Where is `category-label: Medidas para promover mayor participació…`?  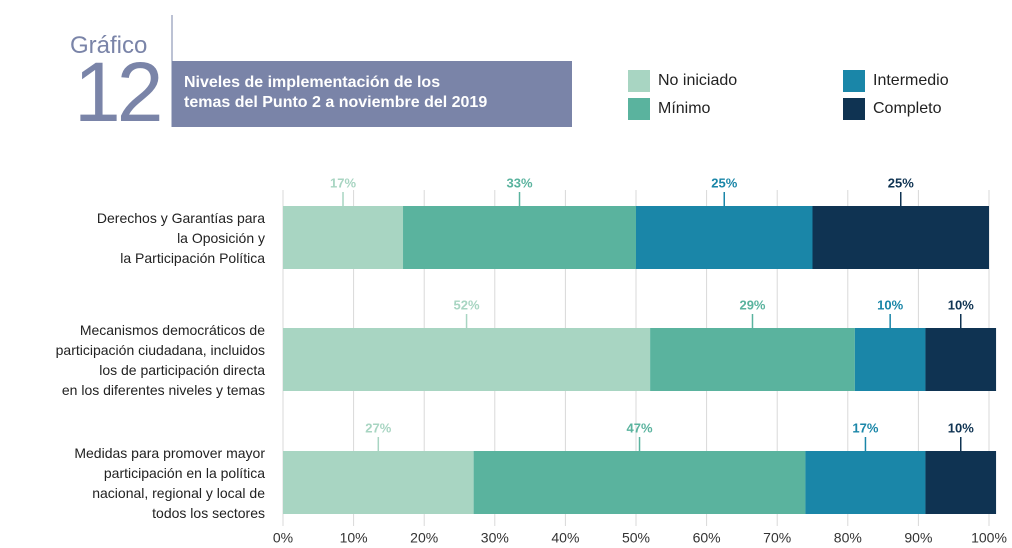 category-label: Medidas para promover mayor participació… is located at coordinates (169, 482).